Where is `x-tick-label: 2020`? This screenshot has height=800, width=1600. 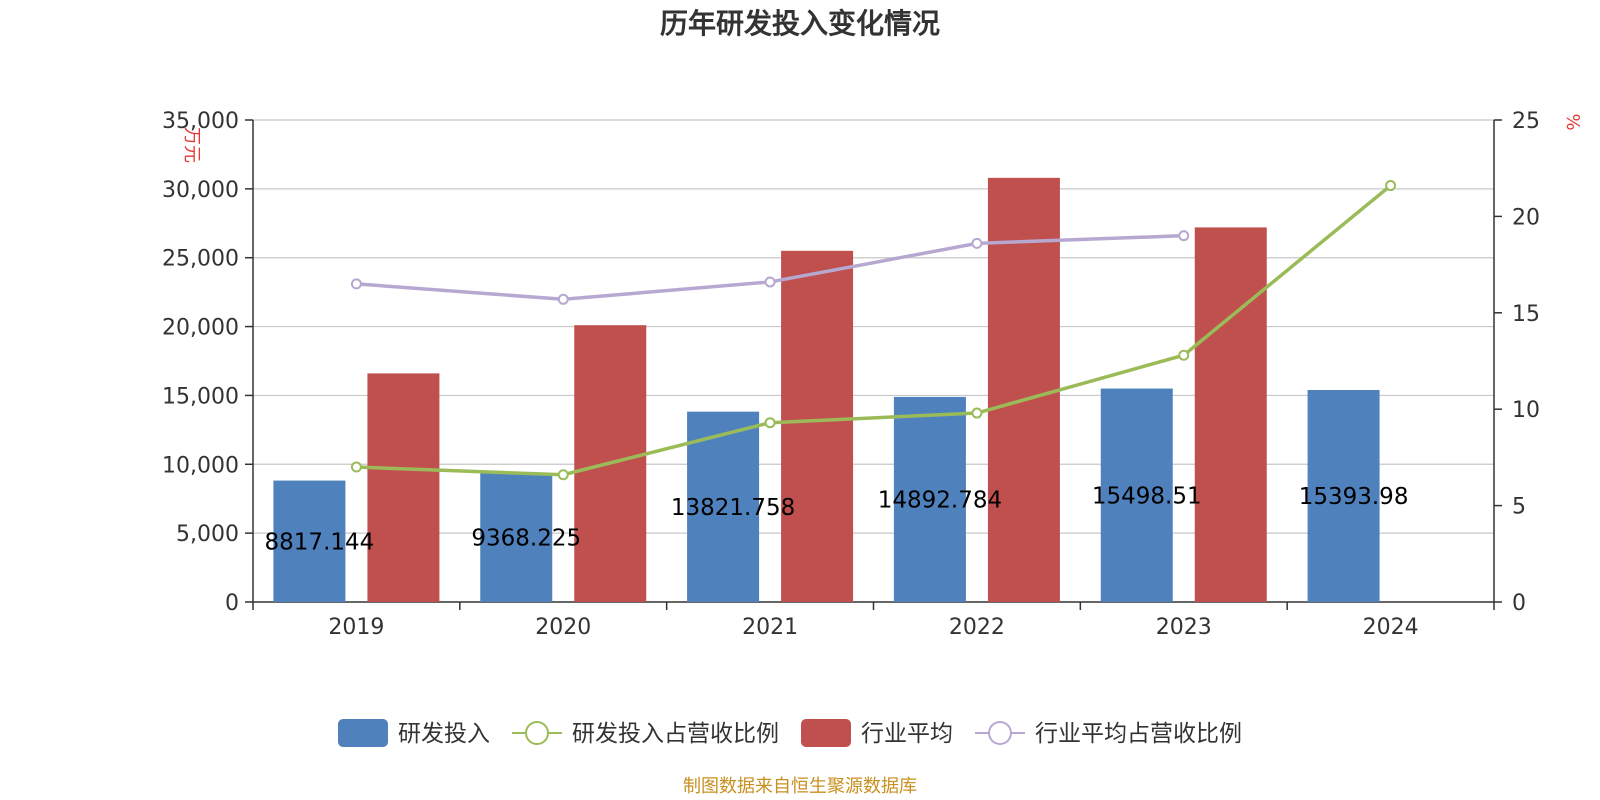
x-tick-label: 2020 is located at coordinates (563, 627).